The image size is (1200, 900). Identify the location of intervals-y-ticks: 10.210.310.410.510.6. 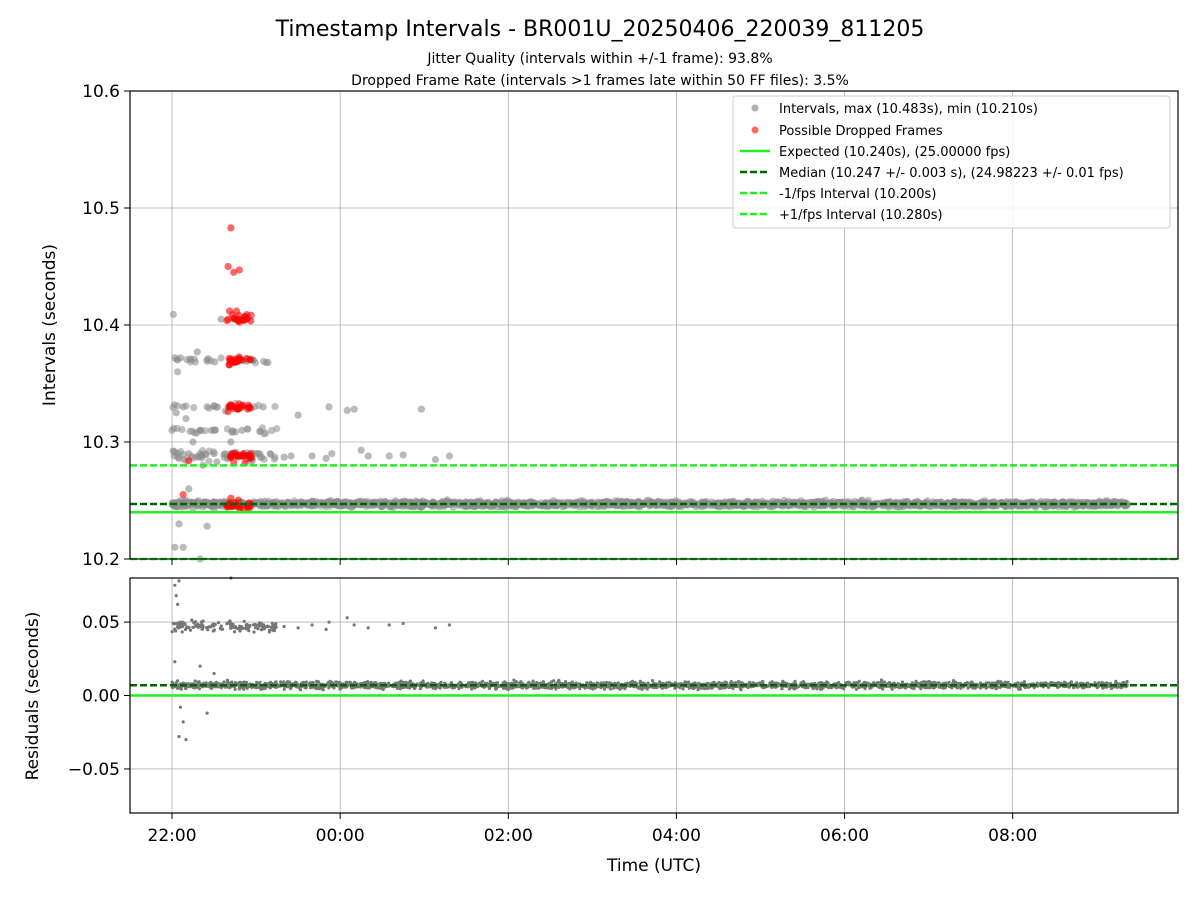
(106, 326).